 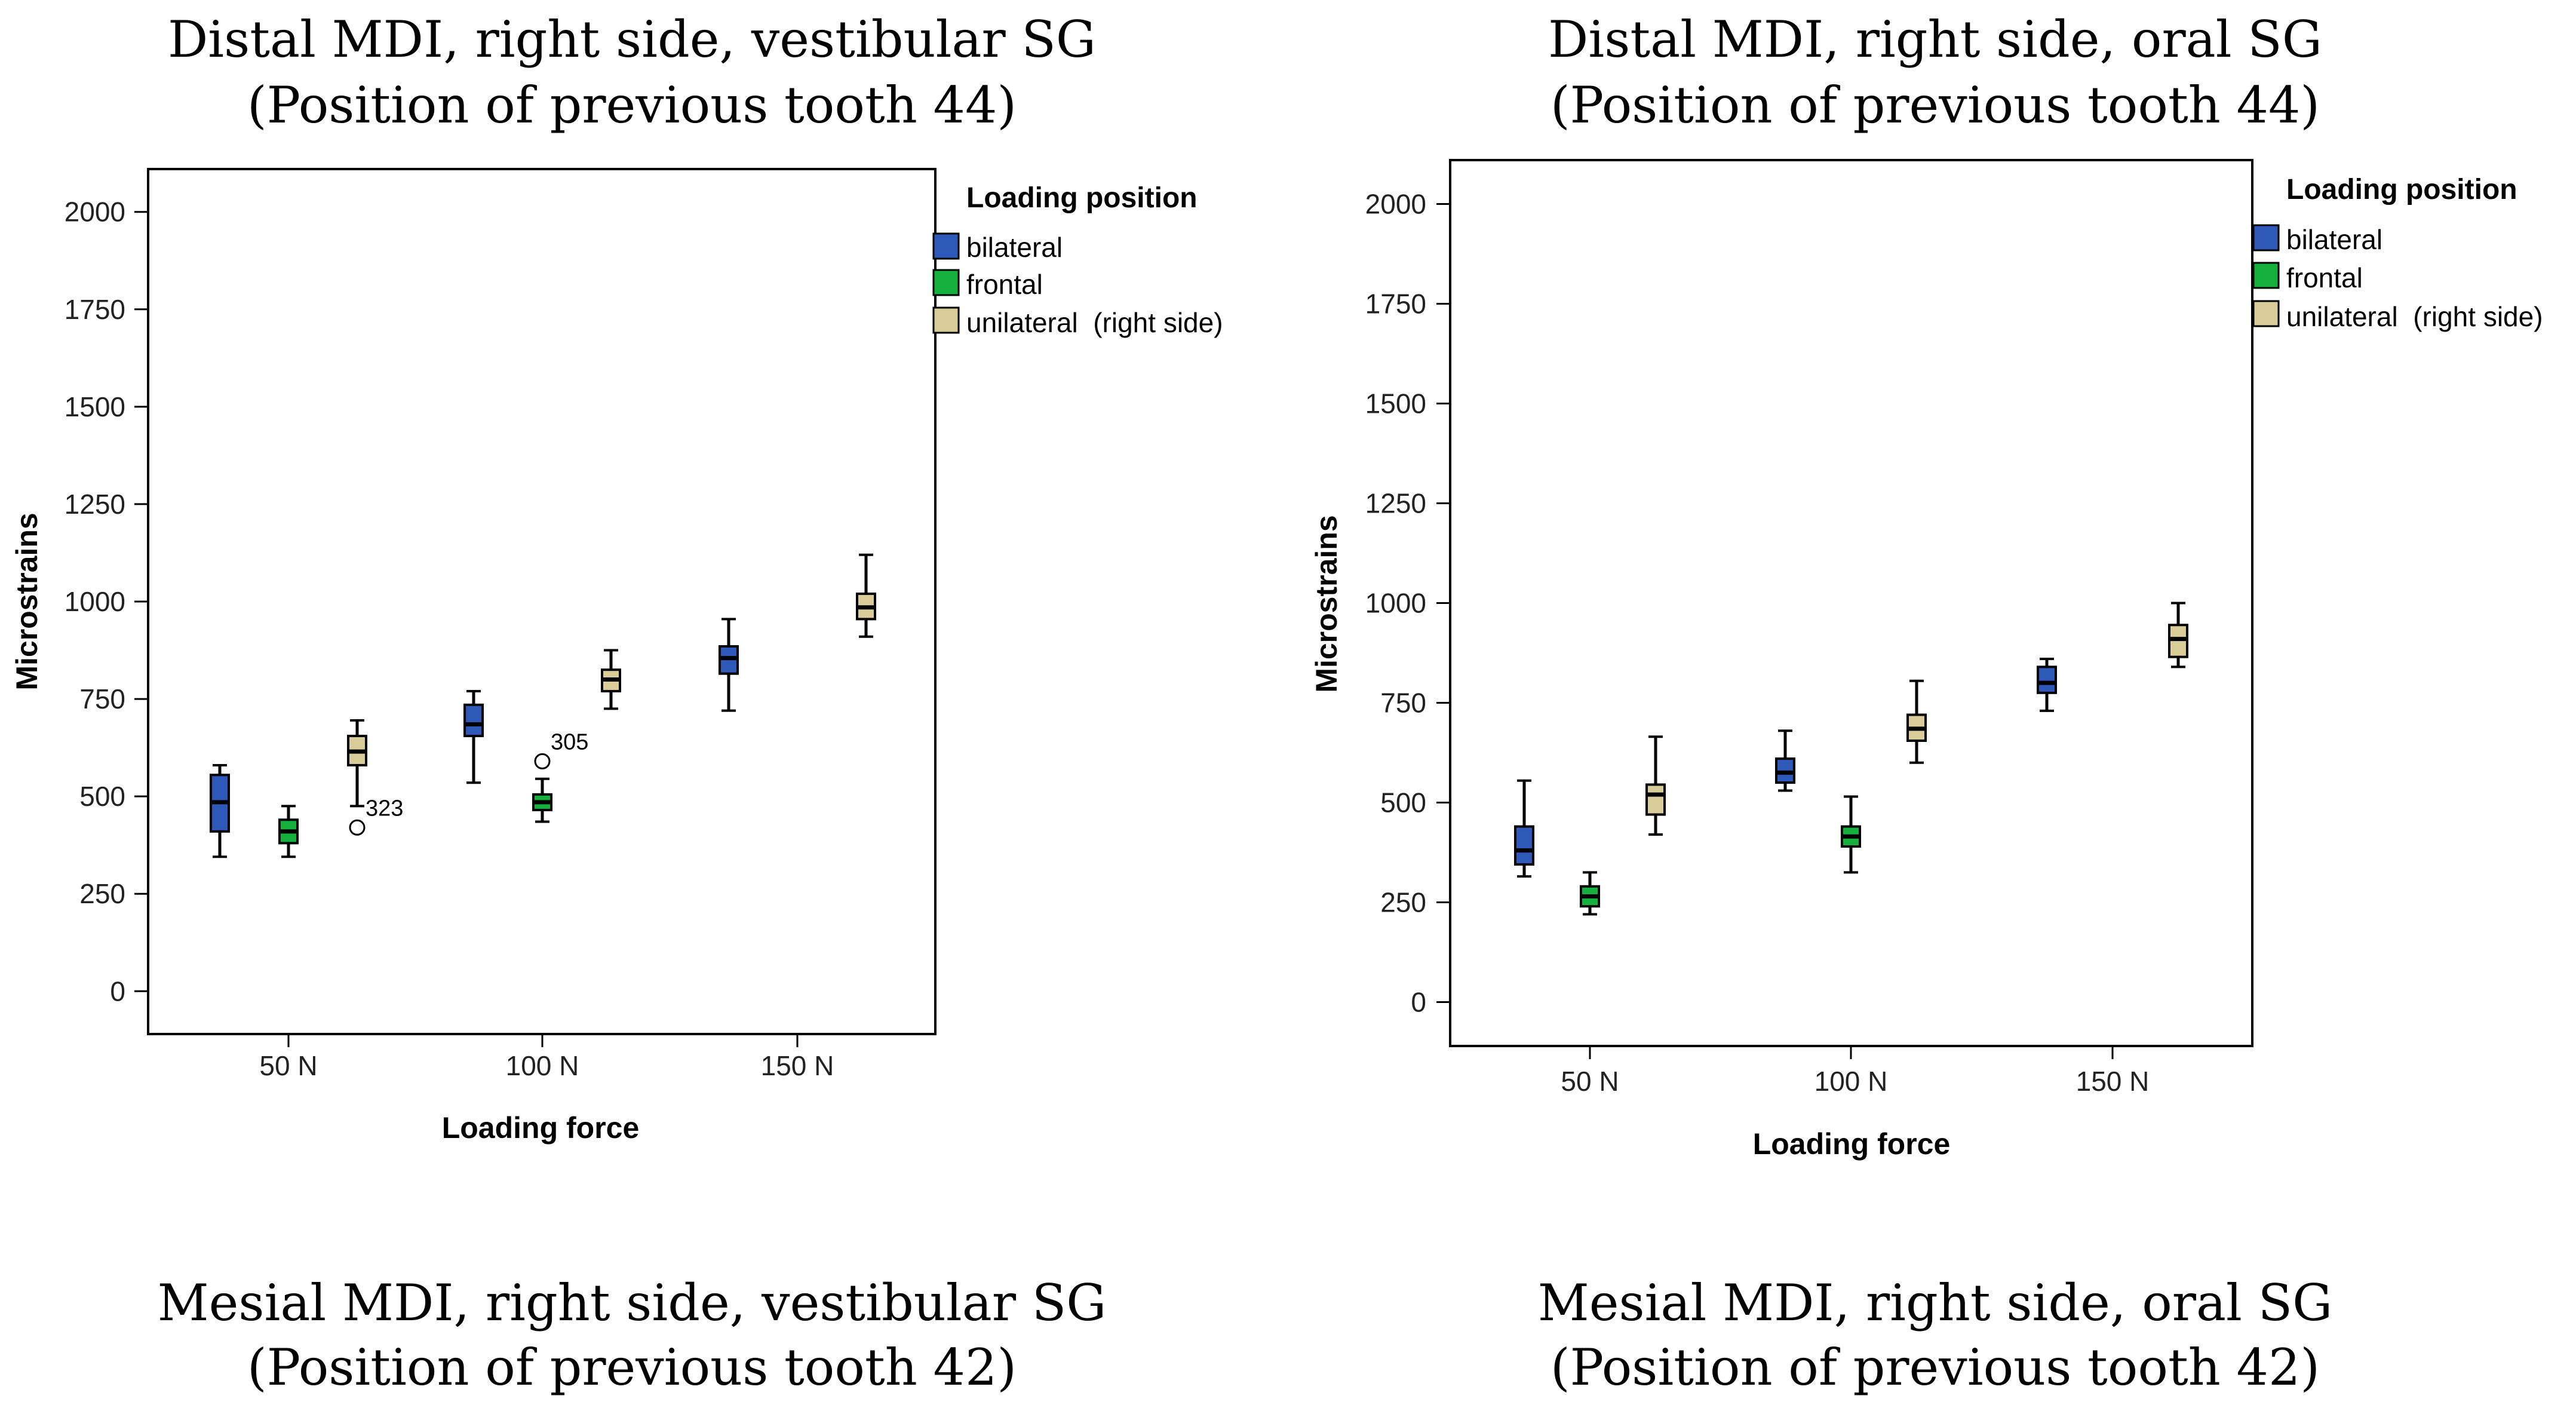 What do you see at coordinates (1935, 1303) in the screenshot?
I see `bottom-right-title-line-1: Mesial MDI, right side, oral SG` at bounding box center [1935, 1303].